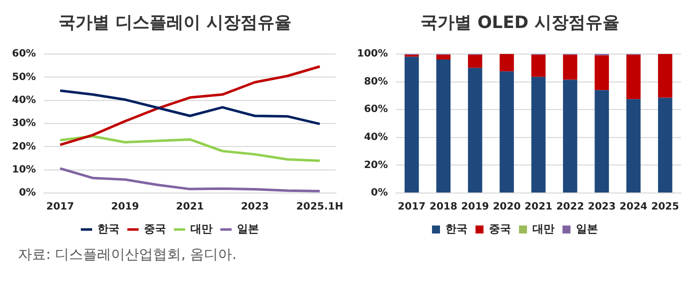  Describe the element at coordinates (634, 207) in the screenshot. I see `x-tick-label: 2024` at that location.